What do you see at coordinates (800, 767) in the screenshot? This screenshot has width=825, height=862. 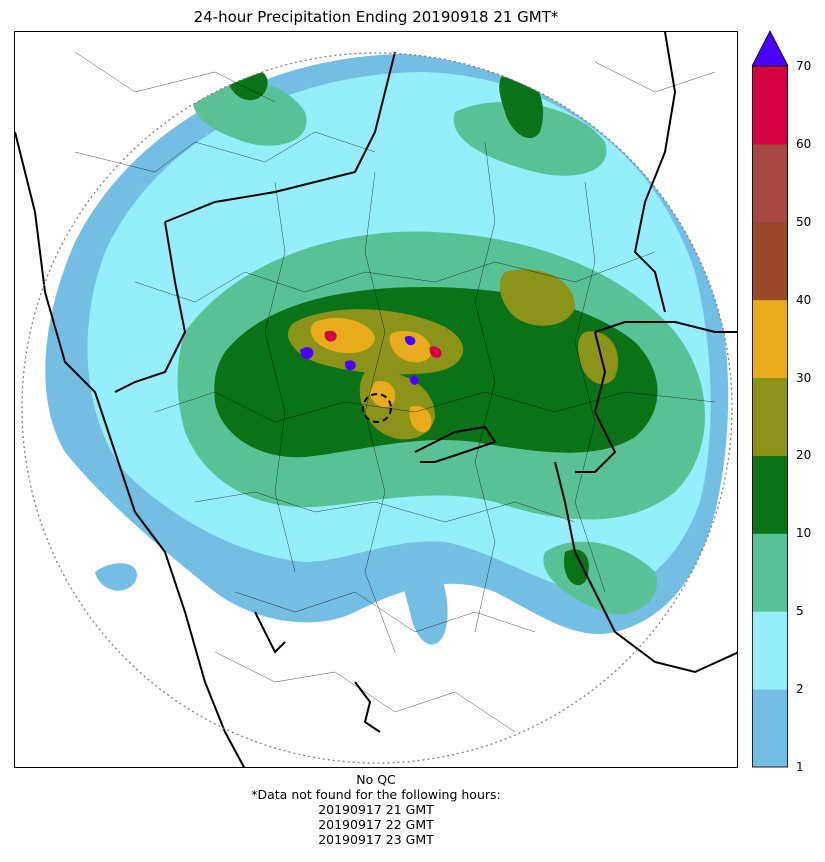 I see `colorbar-tick-label: 1` at bounding box center [800, 767].